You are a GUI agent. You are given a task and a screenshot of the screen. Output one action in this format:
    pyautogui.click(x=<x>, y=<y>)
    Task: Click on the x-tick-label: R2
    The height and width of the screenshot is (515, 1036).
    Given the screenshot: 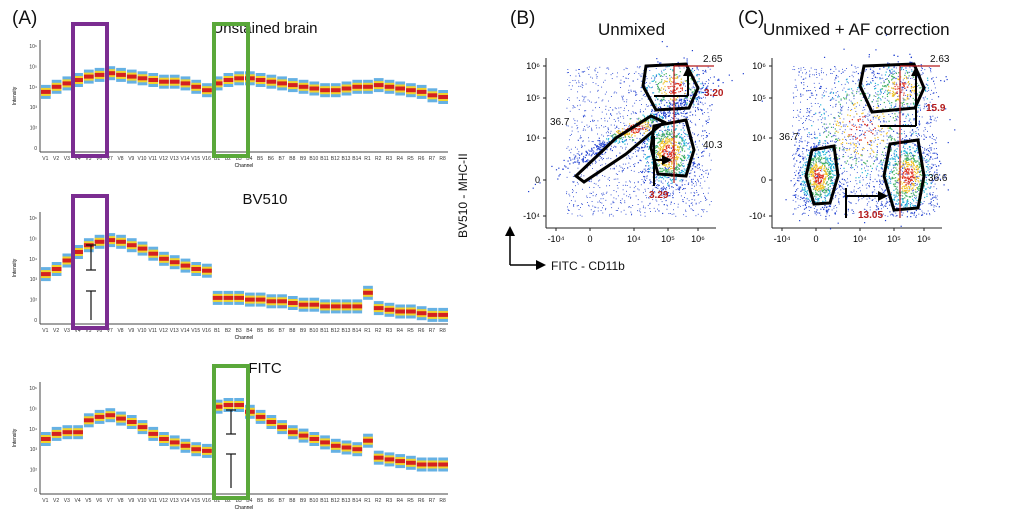 What is the action you would take?
    pyautogui.click(x=378, y=159)
    